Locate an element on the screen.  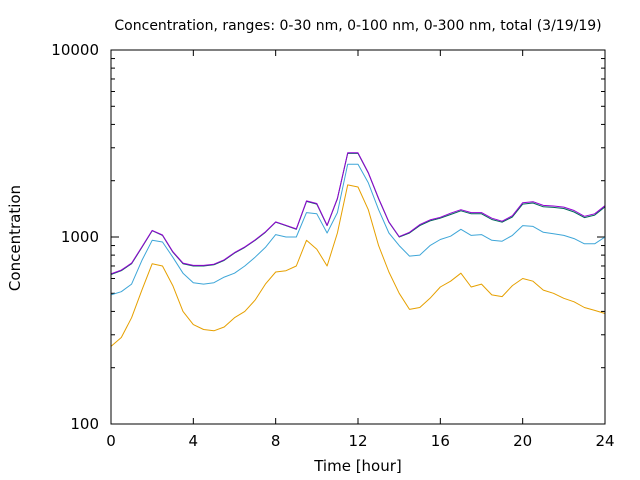
x-tick-label: 8 is located at coordinates (276, 441).